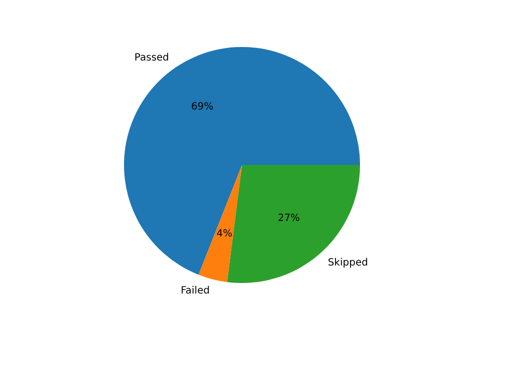 Image resolution: width=512 pixels, height=384 pixels. What do you see at coordinates (202, 106) in the screenshot?
I see `data-label: 69%` at bounding box center [202, 106].